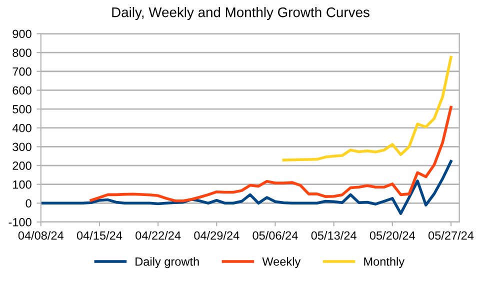 The height and width of the screenshot is (281, 481). I want to click on x-tick-label: 04/22/24, so click(158, 235).